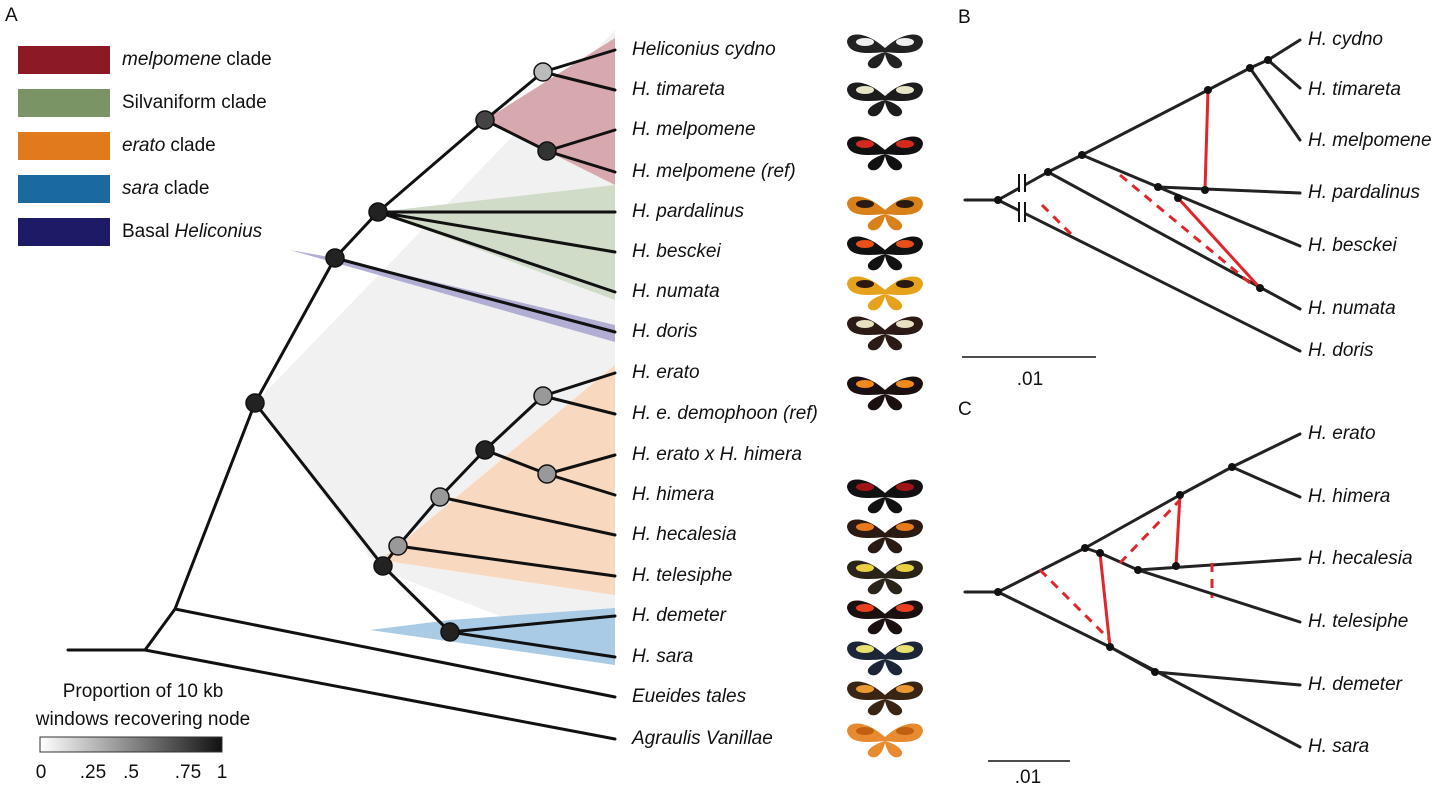 The image size is (1446, 787). Describe the element at coordinates (146, 231) in the screenshot. I see `legend-text: Basal` at that location.